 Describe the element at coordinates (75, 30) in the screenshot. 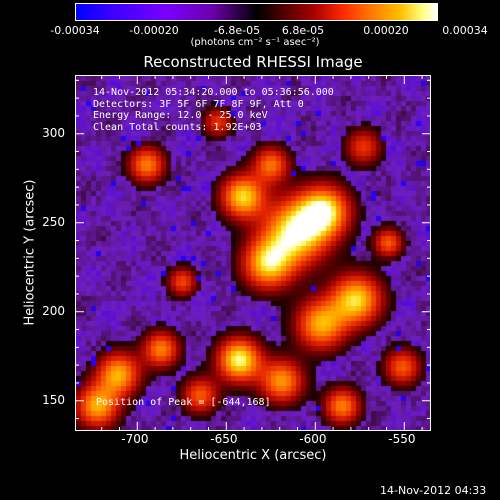

I see `colorbar-tick-0: -0.00034` at that location.